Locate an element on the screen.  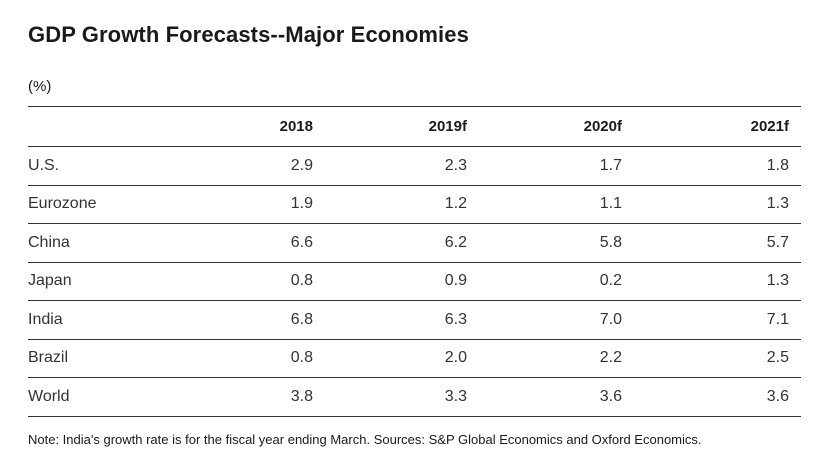
table-row: U.S. 2.9 2.3 1.7 1.8 is located at coordinates (414, 166).